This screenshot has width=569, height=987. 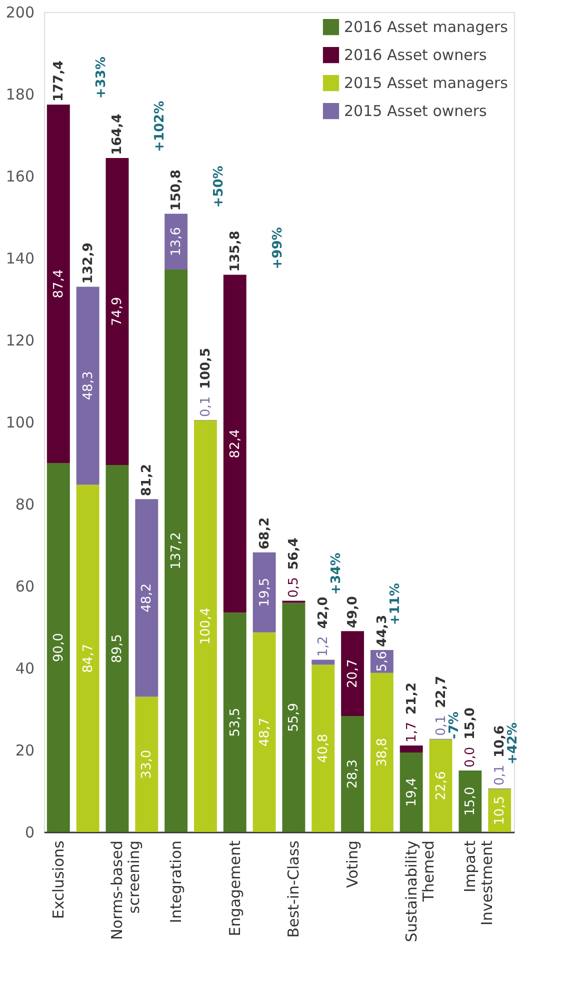 I want to click on x-tick-label: Integration, so click(x=176, y=882).